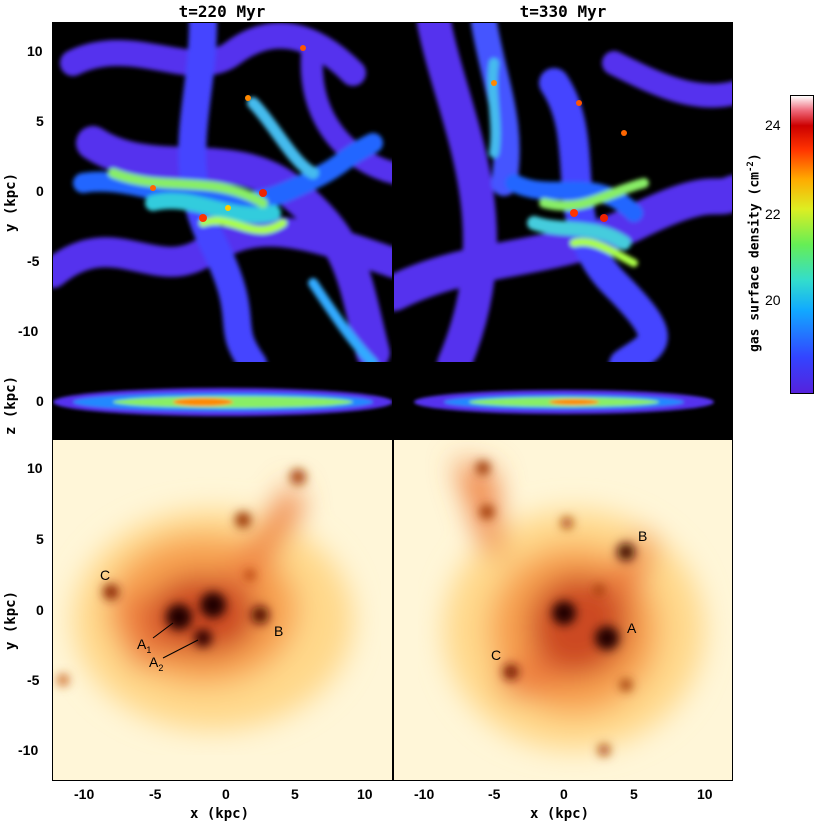 Image resolution: width=817 pixels, height=828 pixels. I want to click on bottom-y-axis-label: y (kpc), so click(11, 620).